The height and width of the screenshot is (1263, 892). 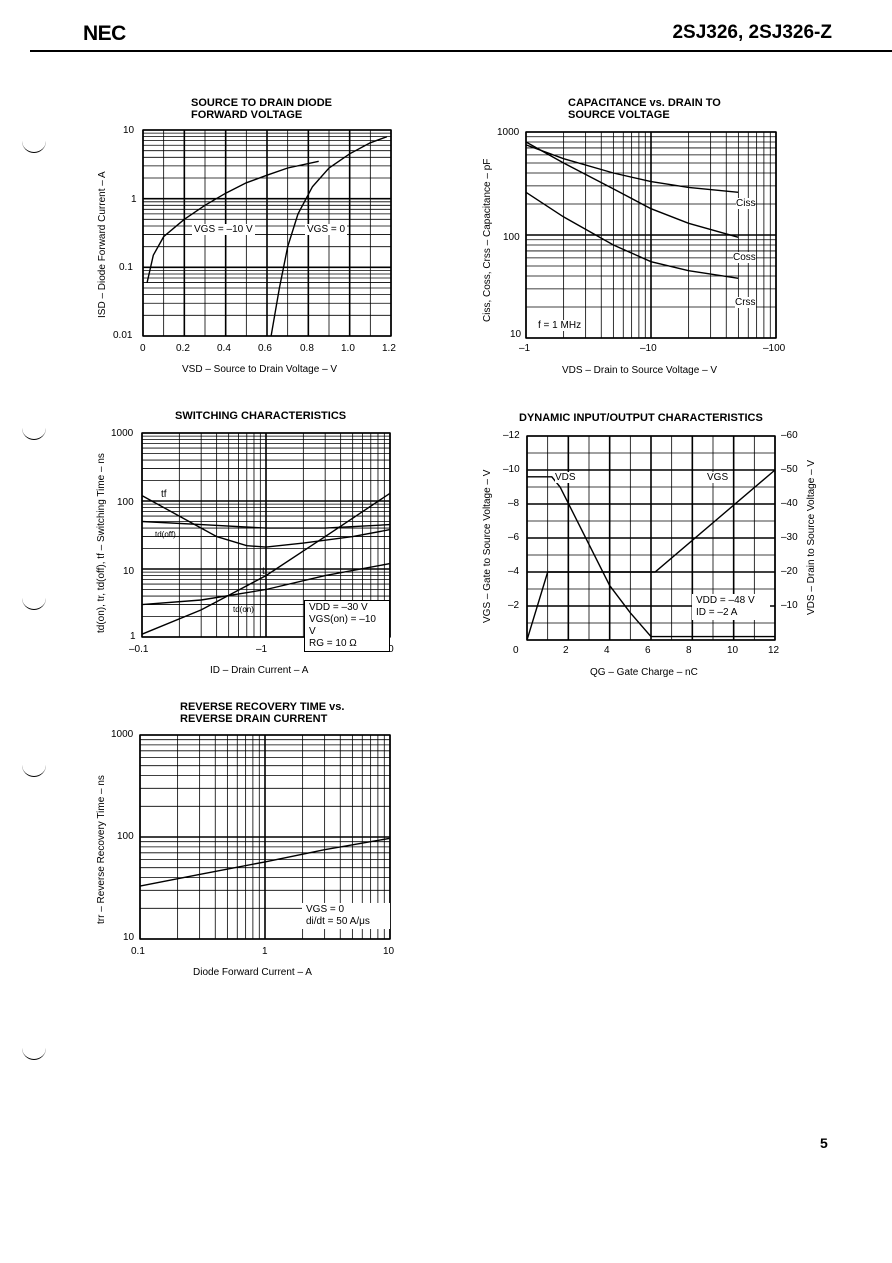 What do you see at coordinates (774, 348) in the screenshot?
I see `x-tick-label: –100` at bounding box center [774, 348].